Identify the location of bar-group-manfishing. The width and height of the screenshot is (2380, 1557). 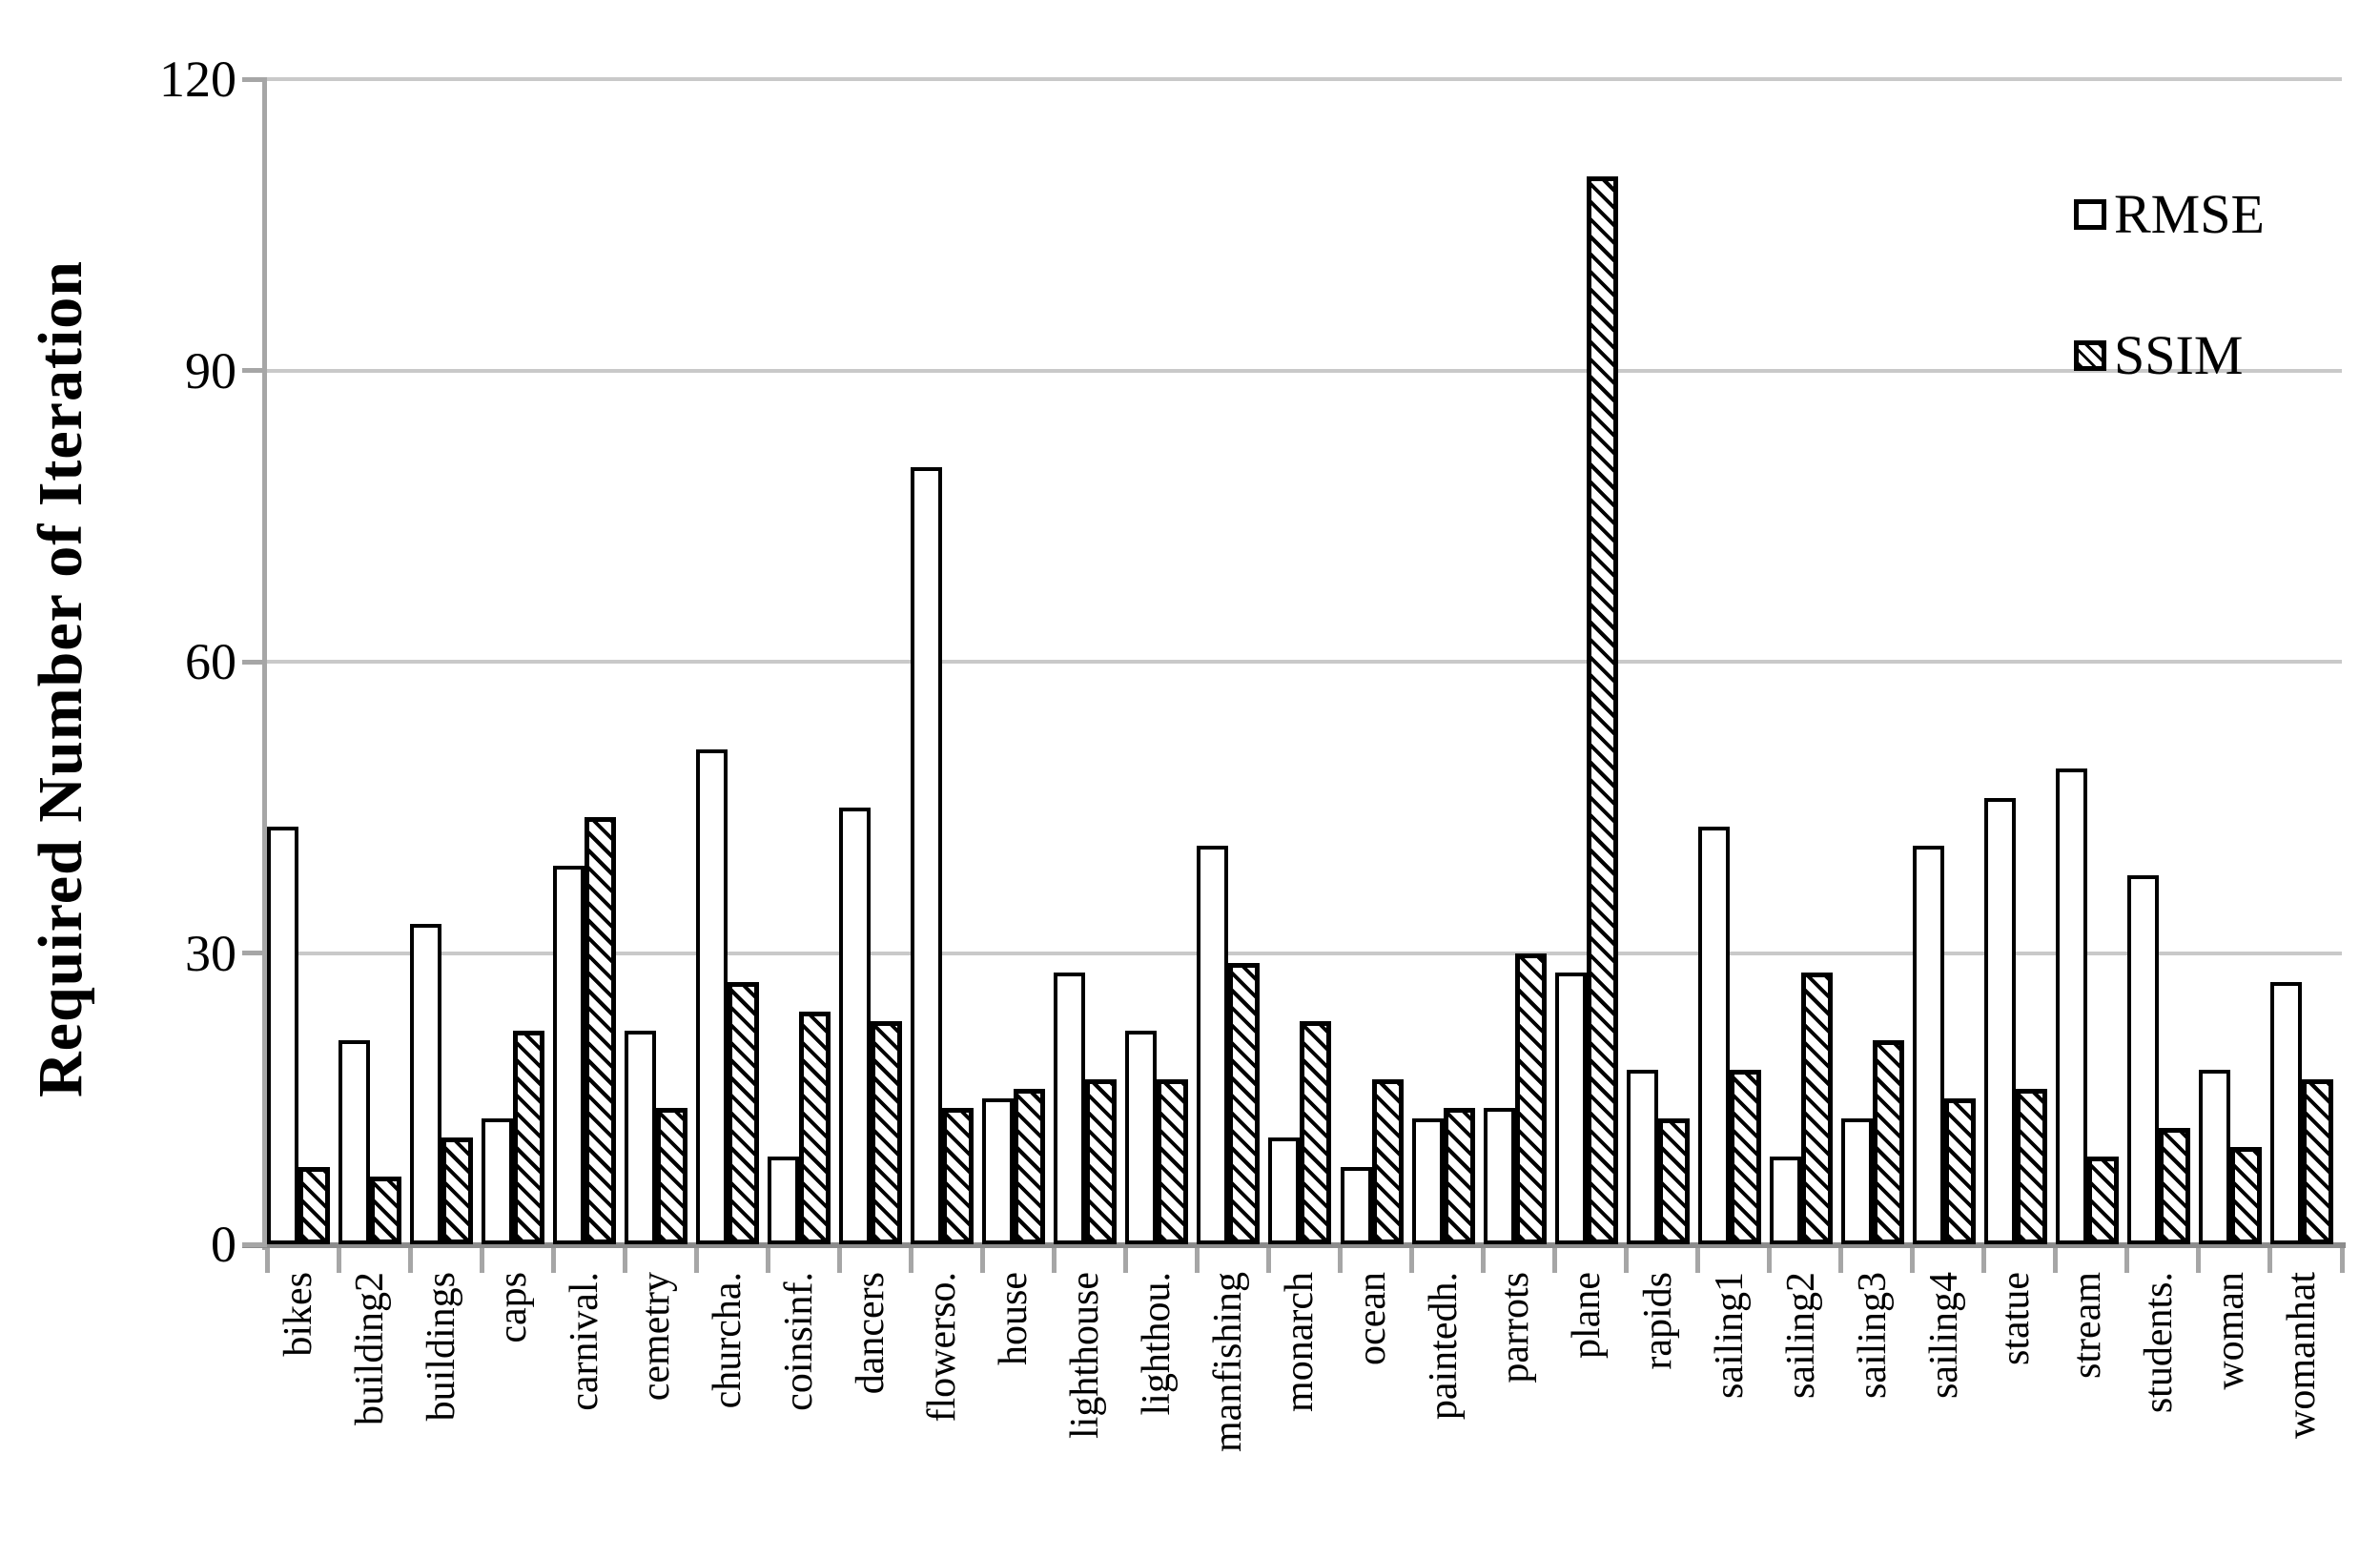
(1233, 662).